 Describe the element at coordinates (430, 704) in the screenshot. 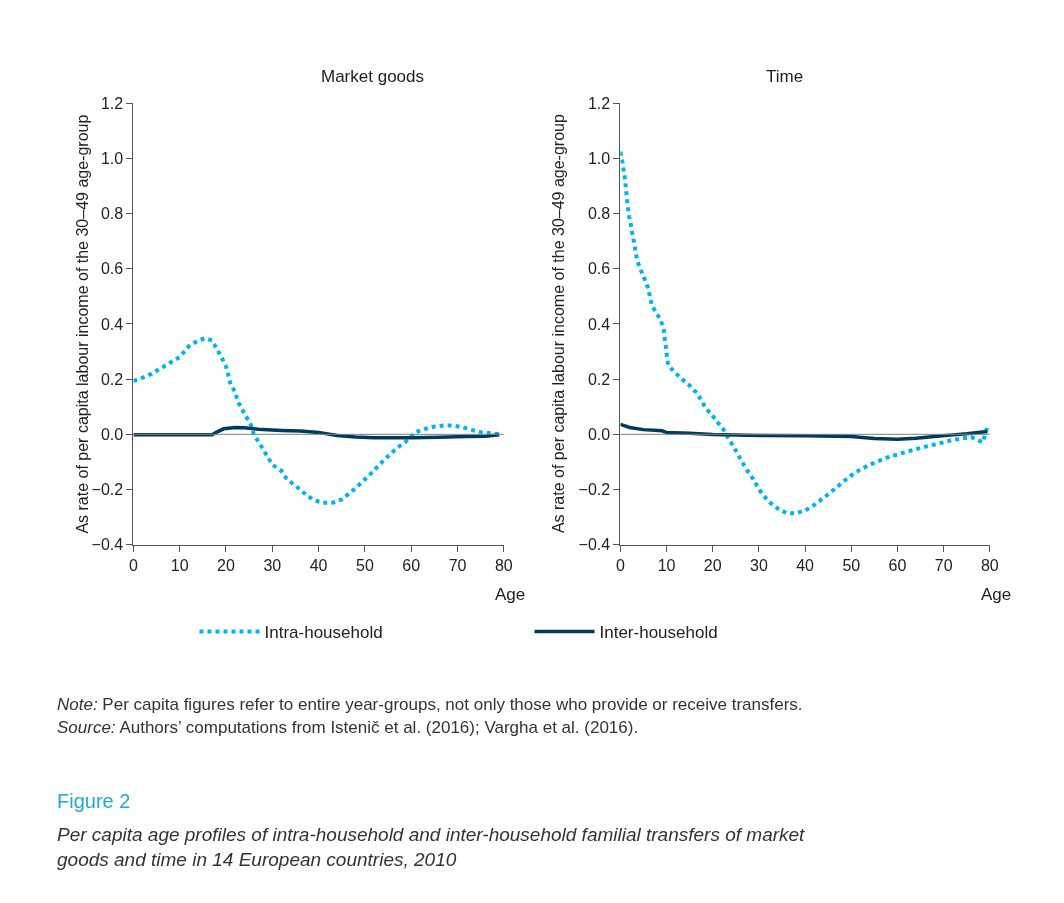

I see `text: Note: Per capita figures refer to entire year-groups, not only those who provide or receive transfers.` at that location.